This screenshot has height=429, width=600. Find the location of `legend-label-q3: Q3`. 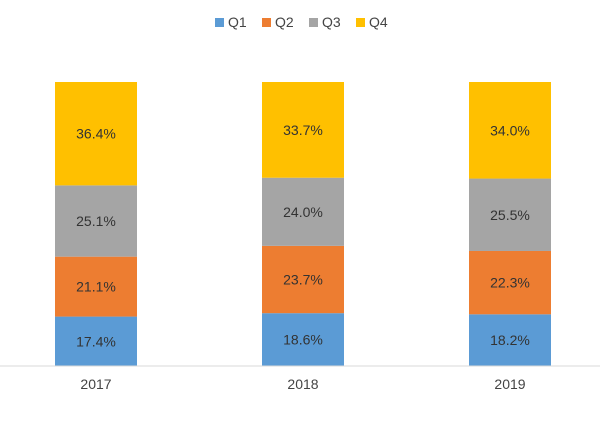

legend-label-q3: Q3 is located at coordinates (331, 22).